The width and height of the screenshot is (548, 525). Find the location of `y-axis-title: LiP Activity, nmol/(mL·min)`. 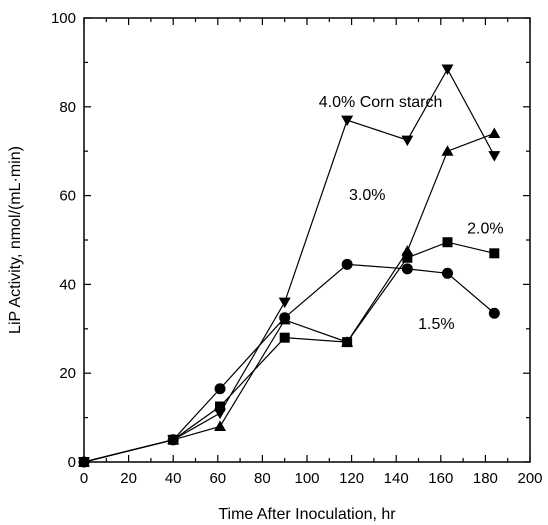

y-axis-title: LiP Activity, nmol/(mL·min) is located at coordinates (15, 240).